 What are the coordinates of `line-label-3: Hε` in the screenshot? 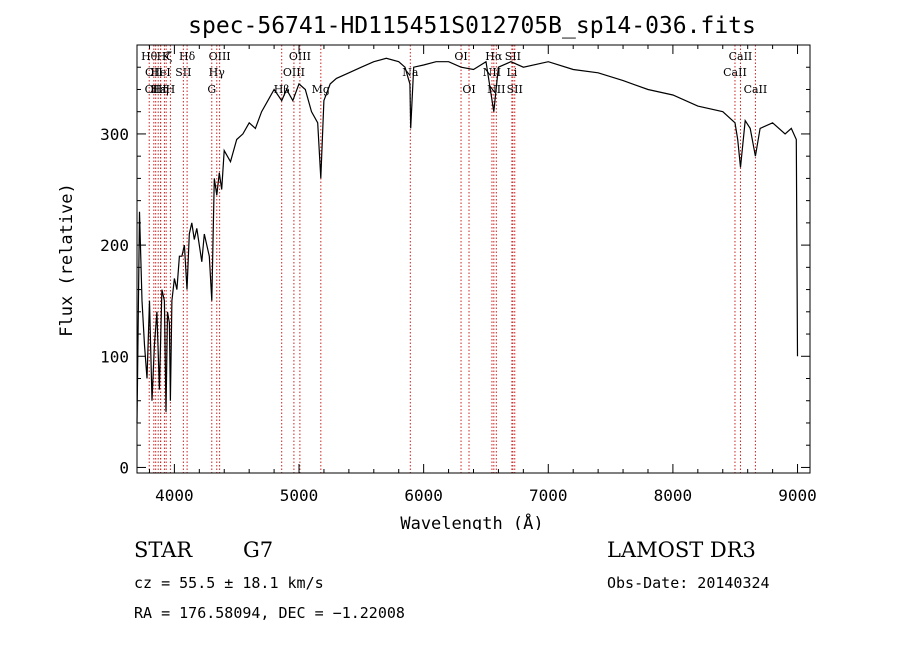 It's located at (159, 89).